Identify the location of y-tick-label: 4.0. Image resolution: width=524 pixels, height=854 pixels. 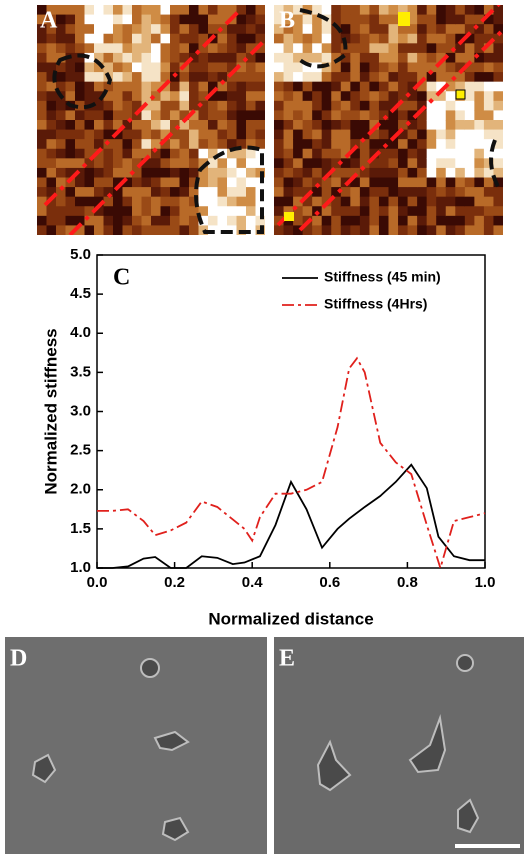
(80, 332).